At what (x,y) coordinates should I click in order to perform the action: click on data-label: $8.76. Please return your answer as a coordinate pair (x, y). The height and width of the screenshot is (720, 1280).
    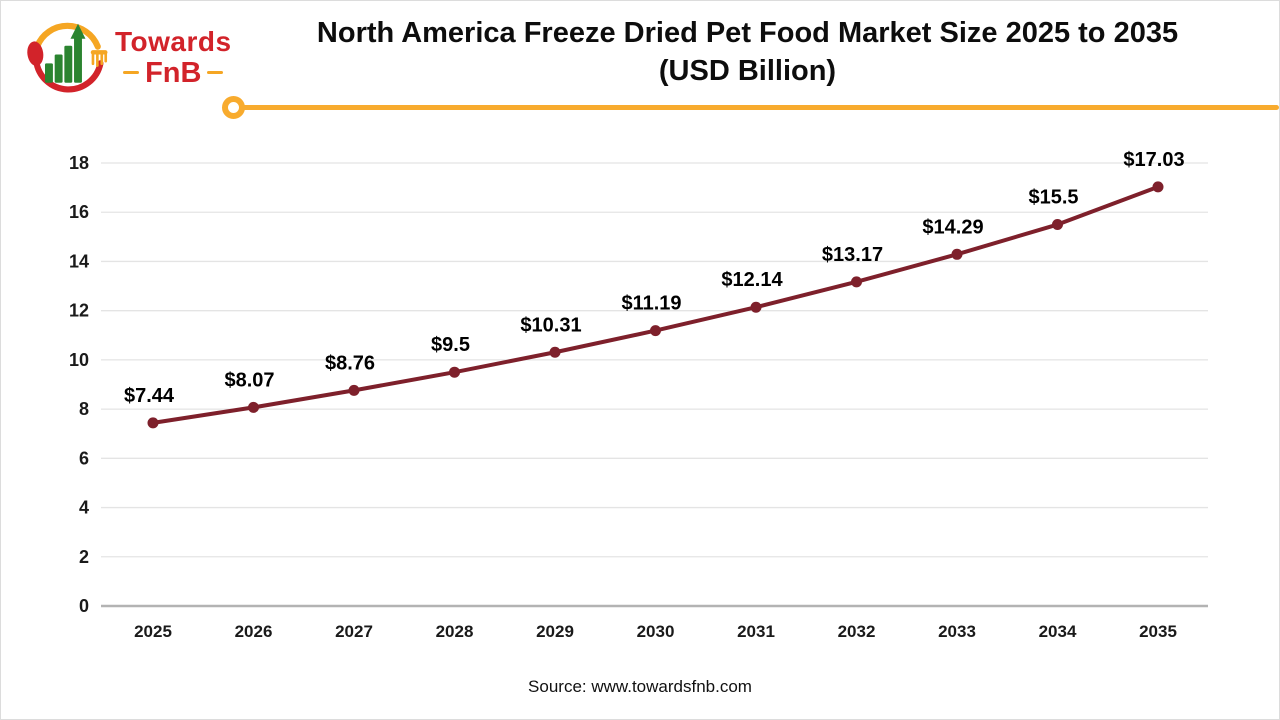
    Looking at the image, I should click on (350, 363).